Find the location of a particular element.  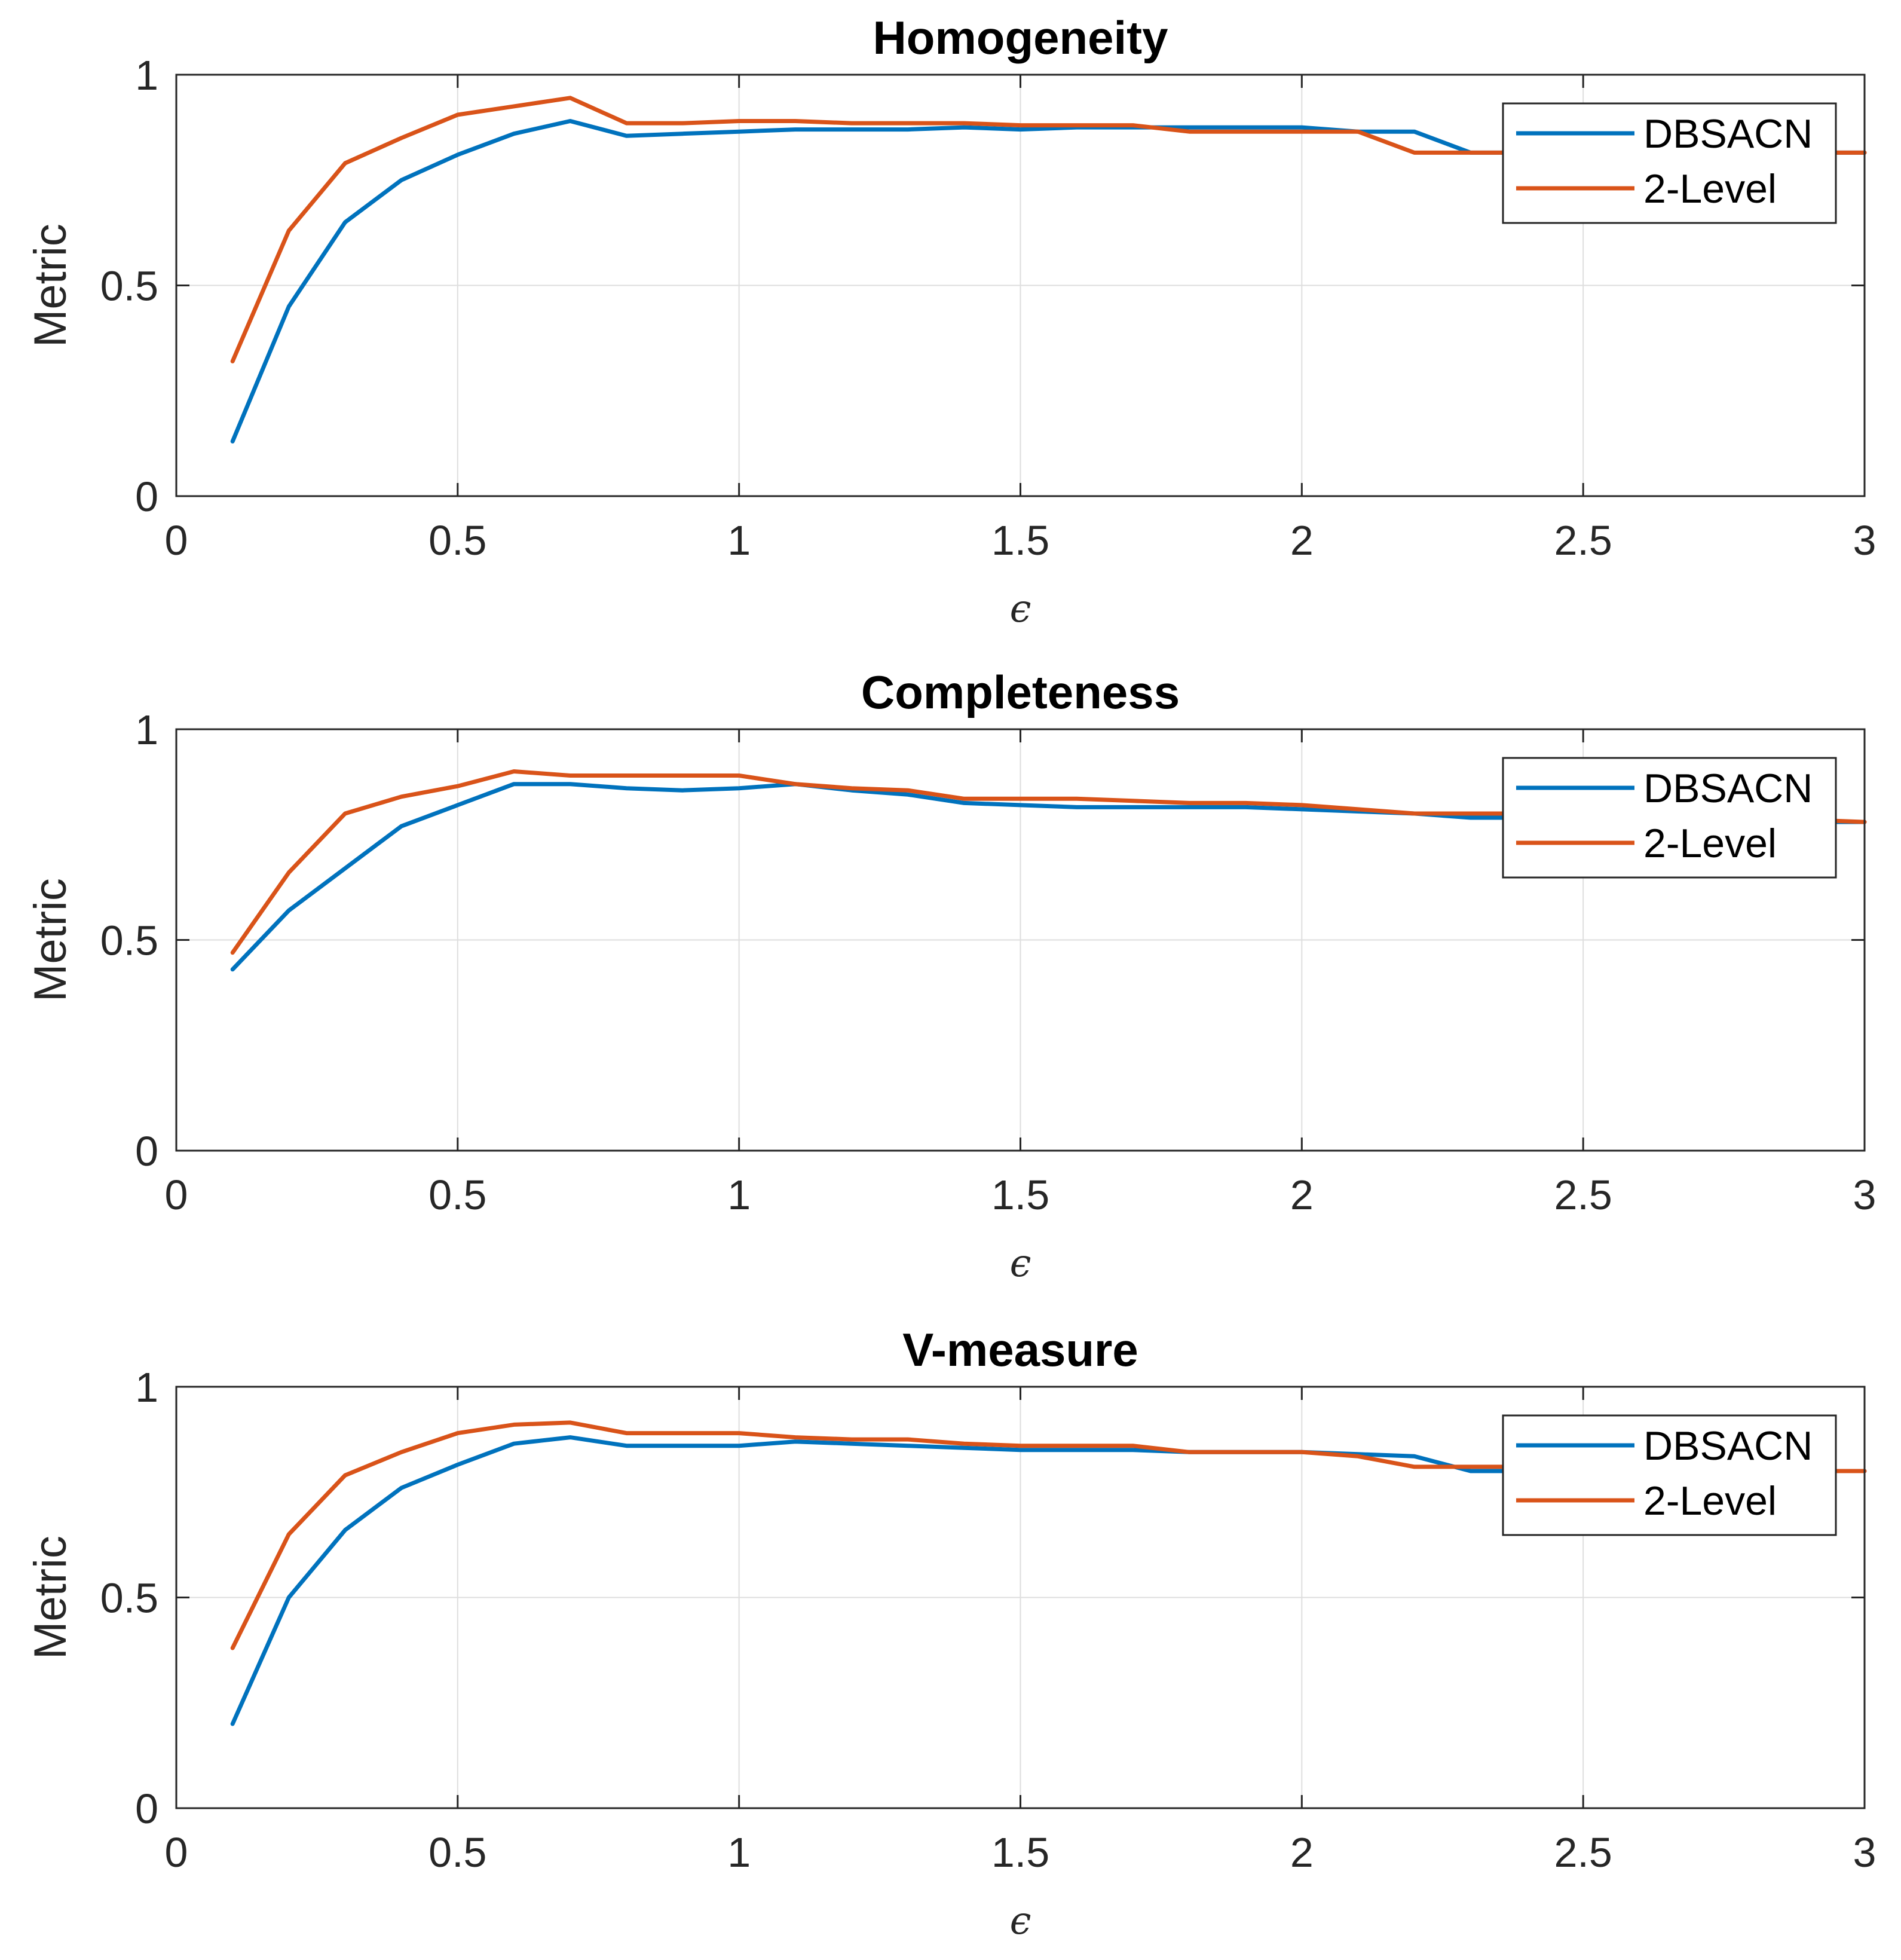

chart-title: Homogeneity is located at coordinates (1020, 37).